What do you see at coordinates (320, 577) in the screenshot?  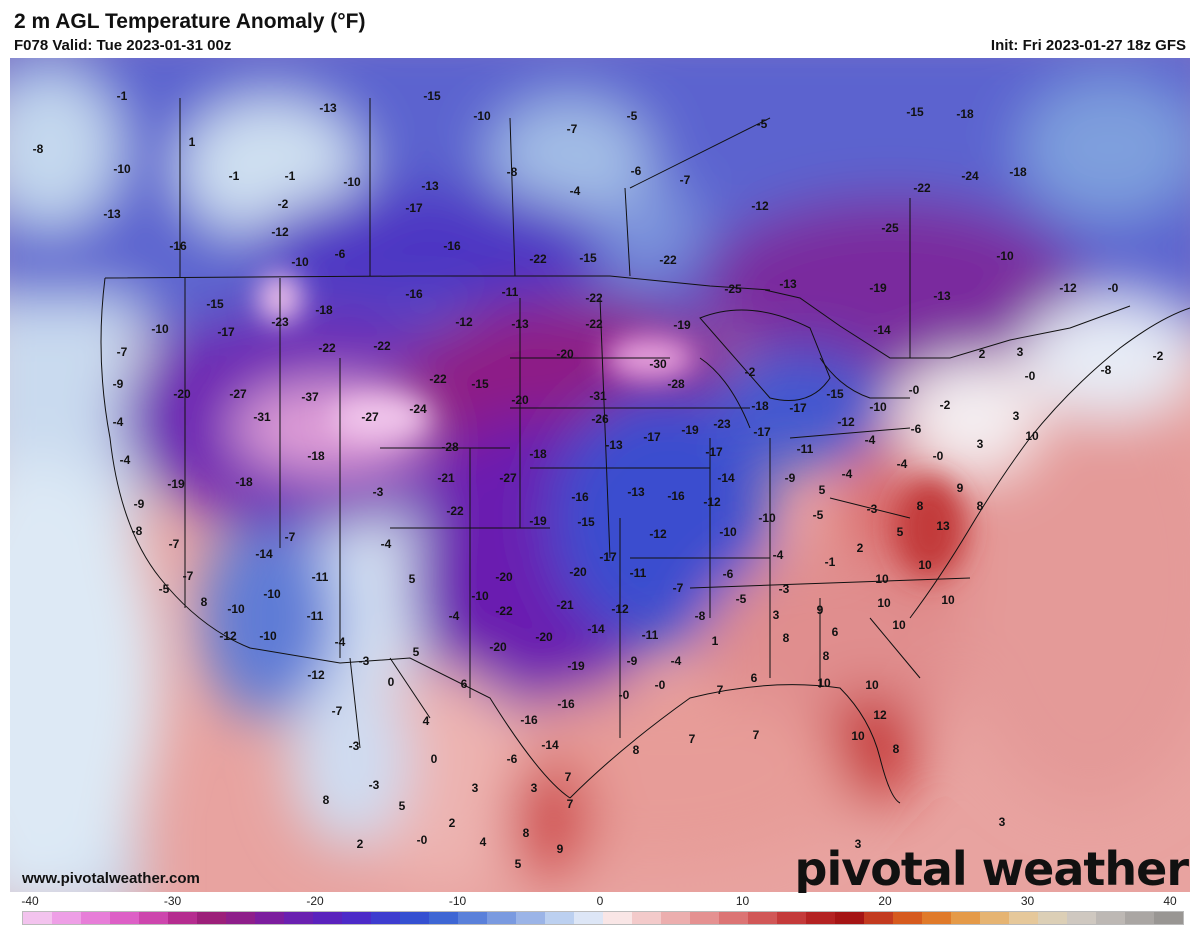 I see `anomaly-value-label: -11` at bounding box center [320, 577].